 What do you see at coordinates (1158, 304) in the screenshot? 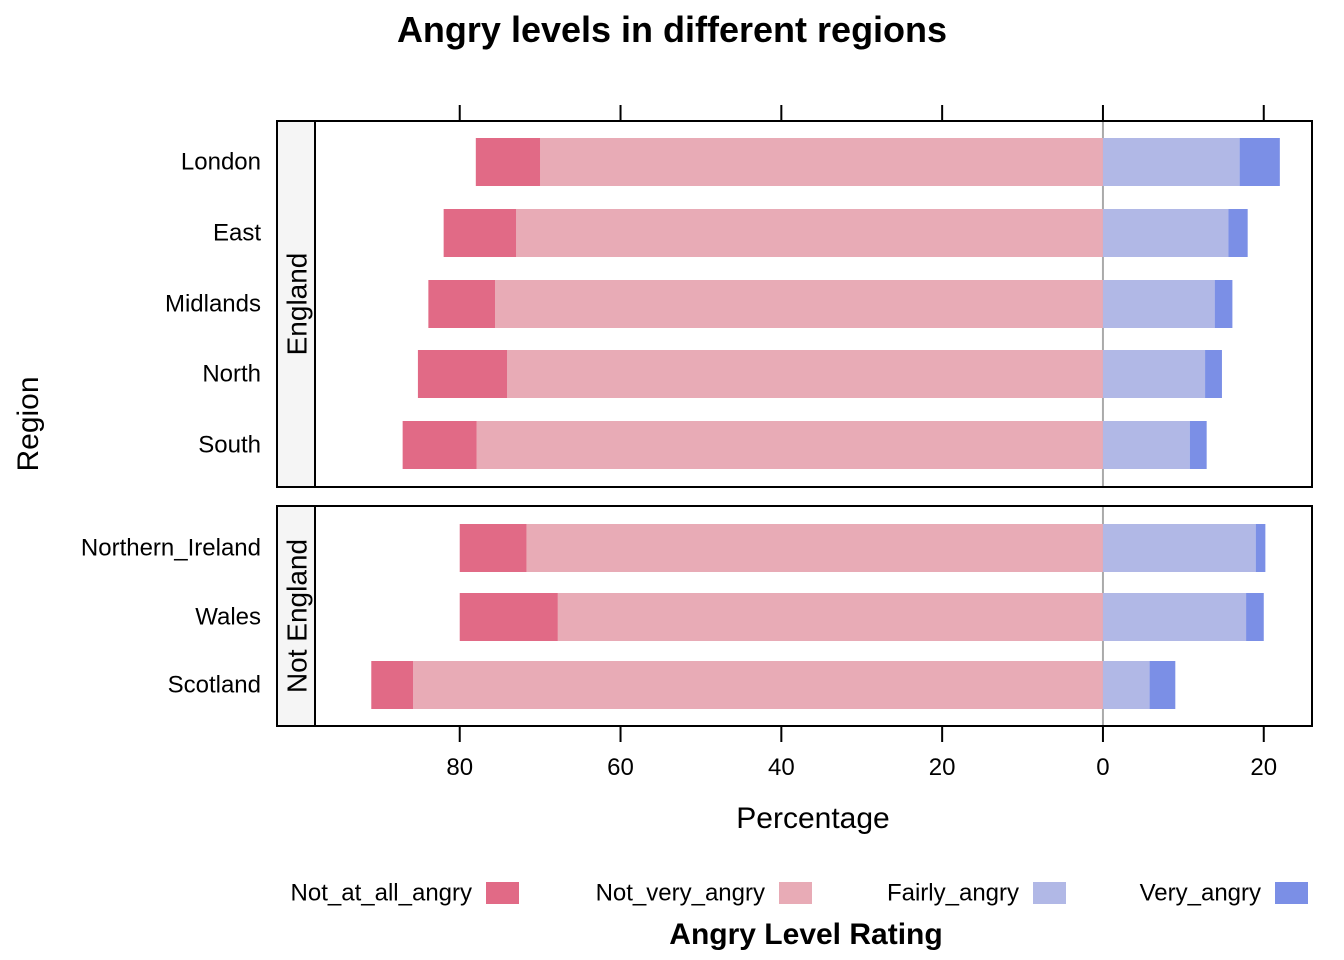
I see `bar-Midlands-Fairly_angry` at bounding box center [1158, 304].